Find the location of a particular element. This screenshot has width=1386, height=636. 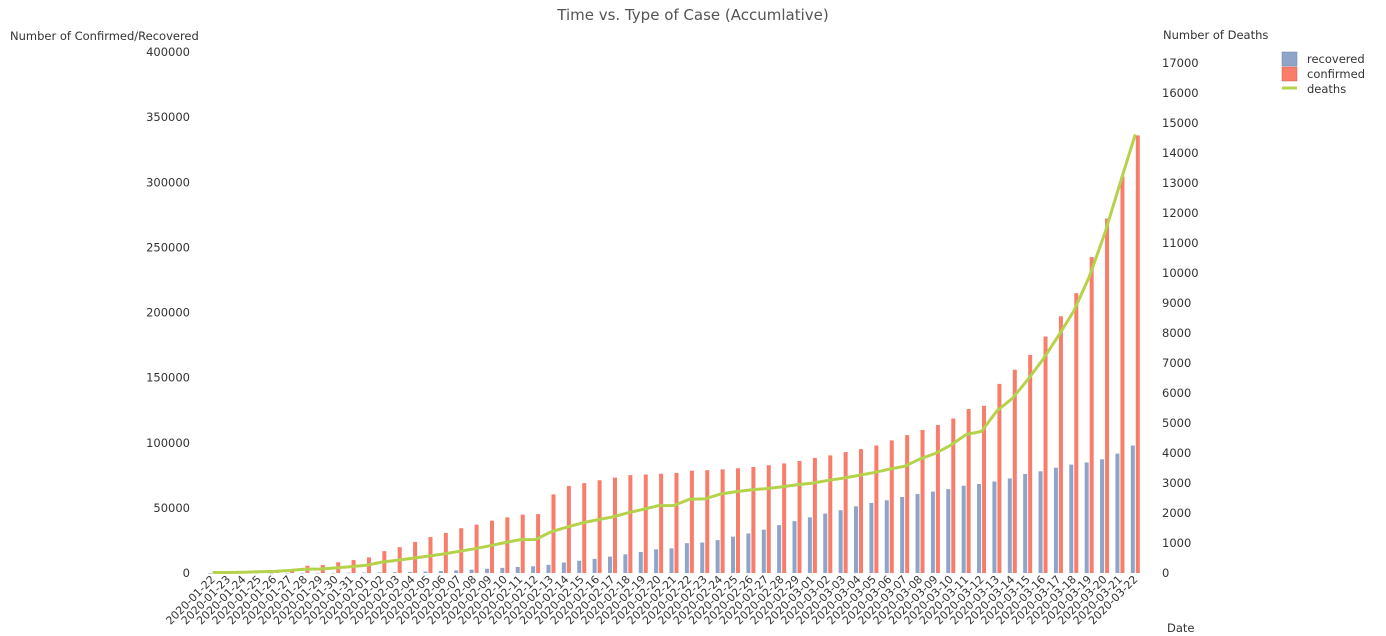

legend: recovered confirmed deaths is located at coordinates (1323, 73).